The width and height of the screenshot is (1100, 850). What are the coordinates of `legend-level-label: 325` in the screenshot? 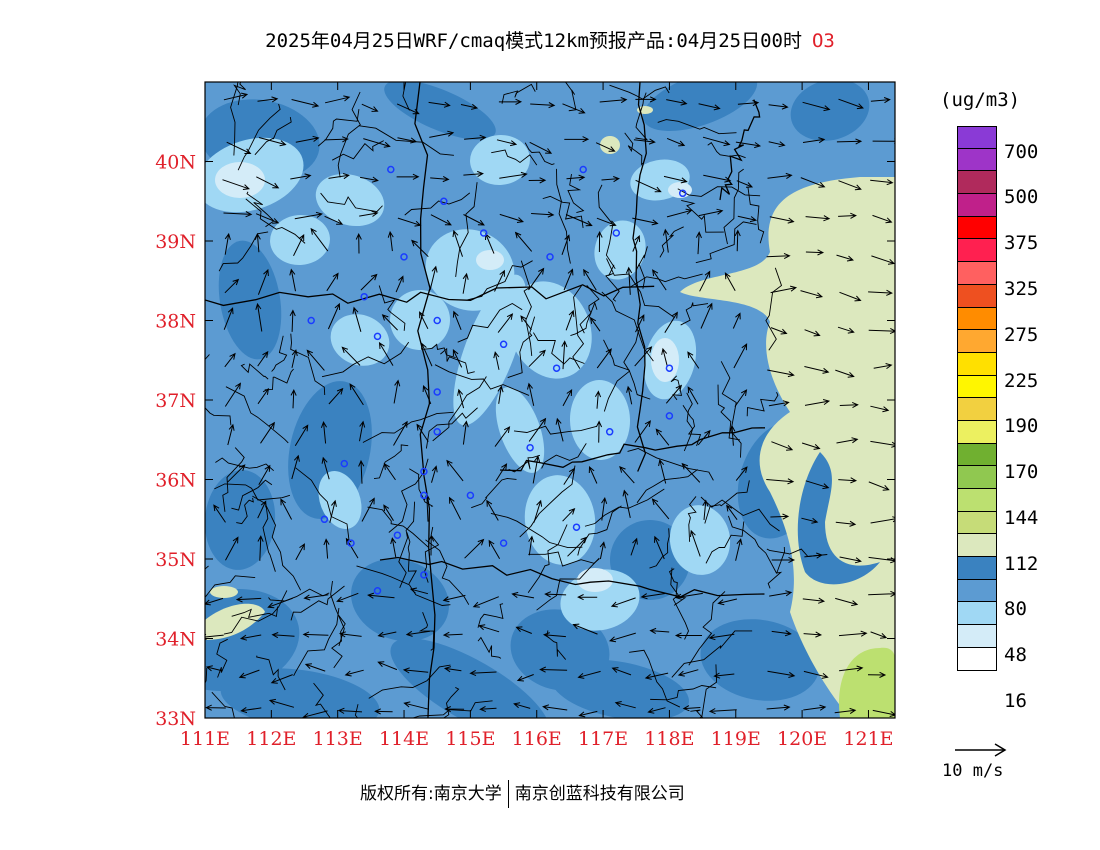 It's located at (1021, 289).